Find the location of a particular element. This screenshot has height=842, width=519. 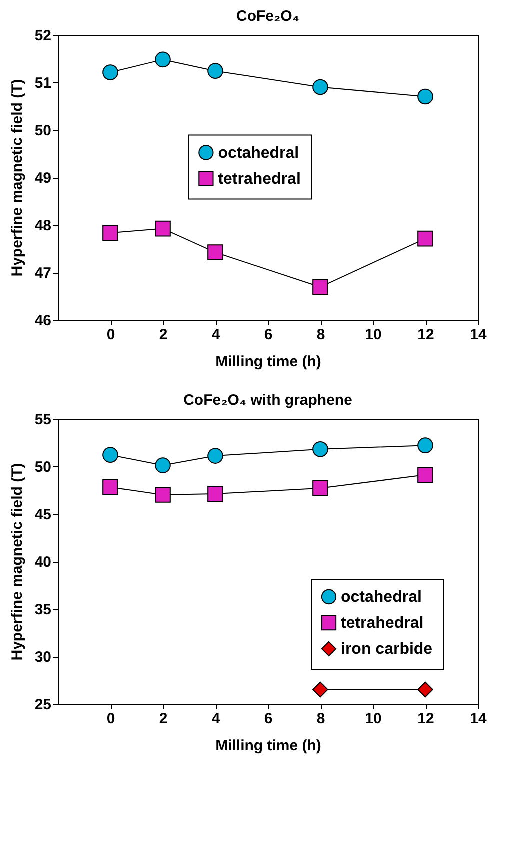

y-tick-label: 35 is located at coordinates (43, 610).